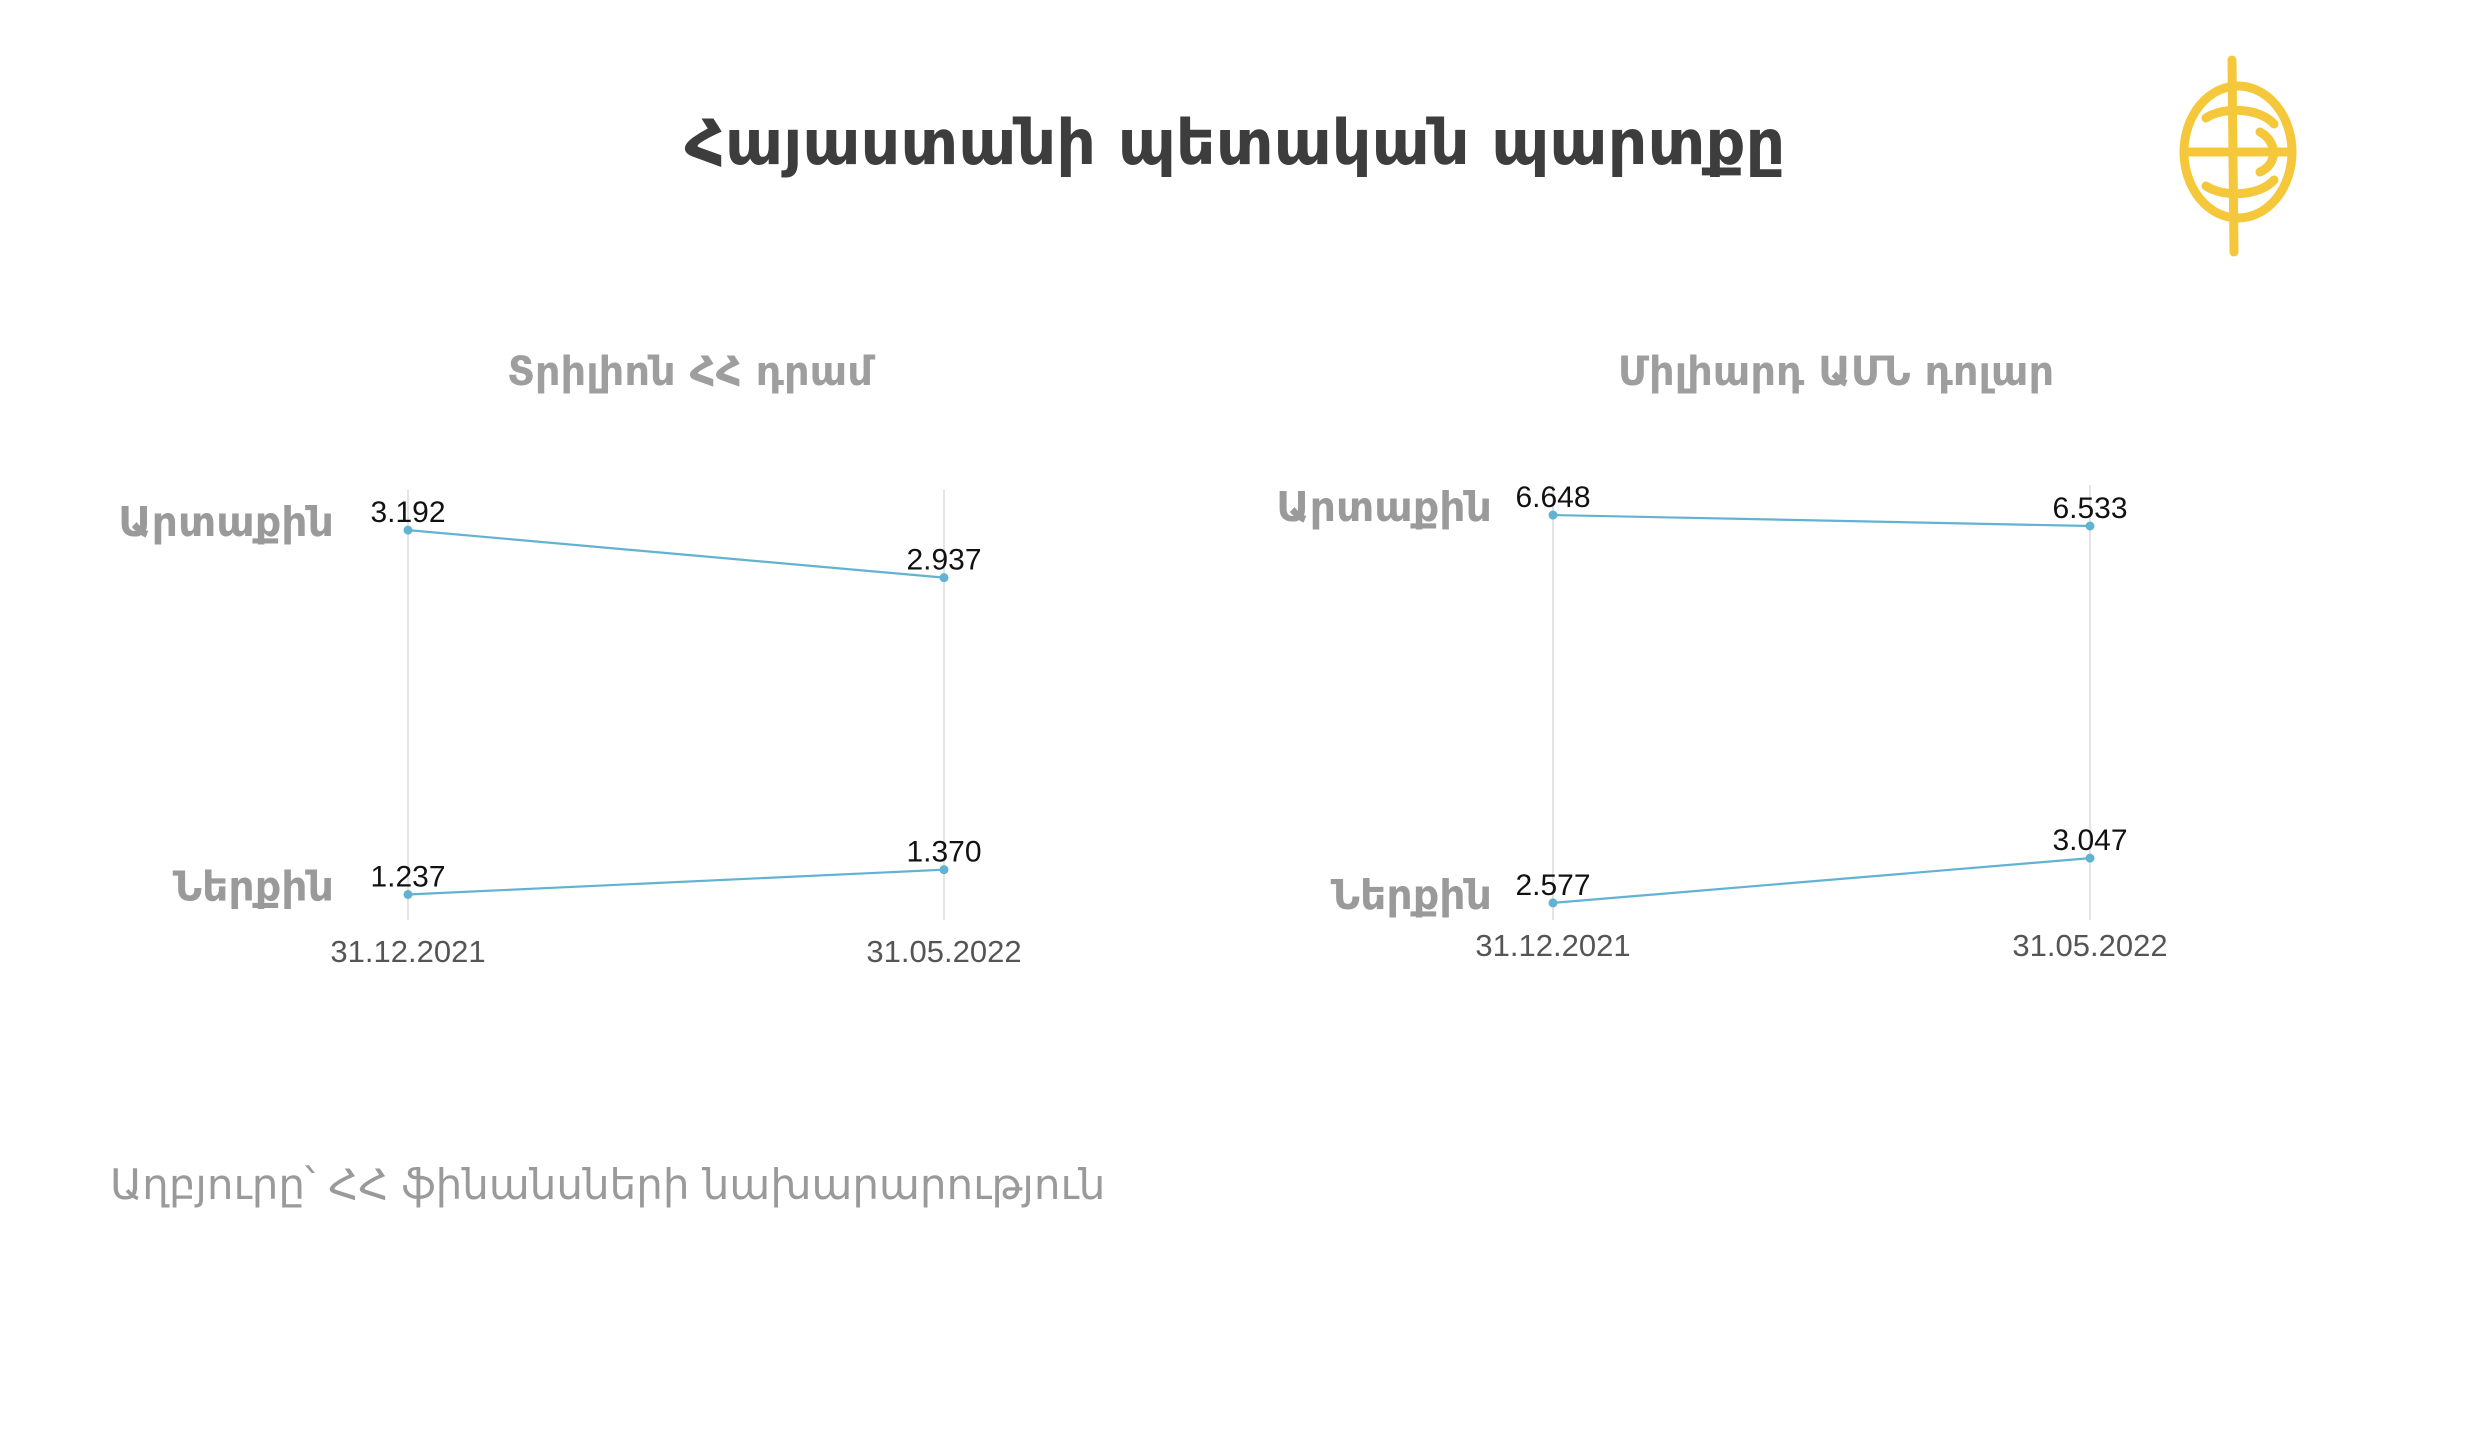 This screenshot has width=2470, height=1430. I want to click on chart-title: Միլիարդ ԱՄՆ դոլար, so click(1836, 372).